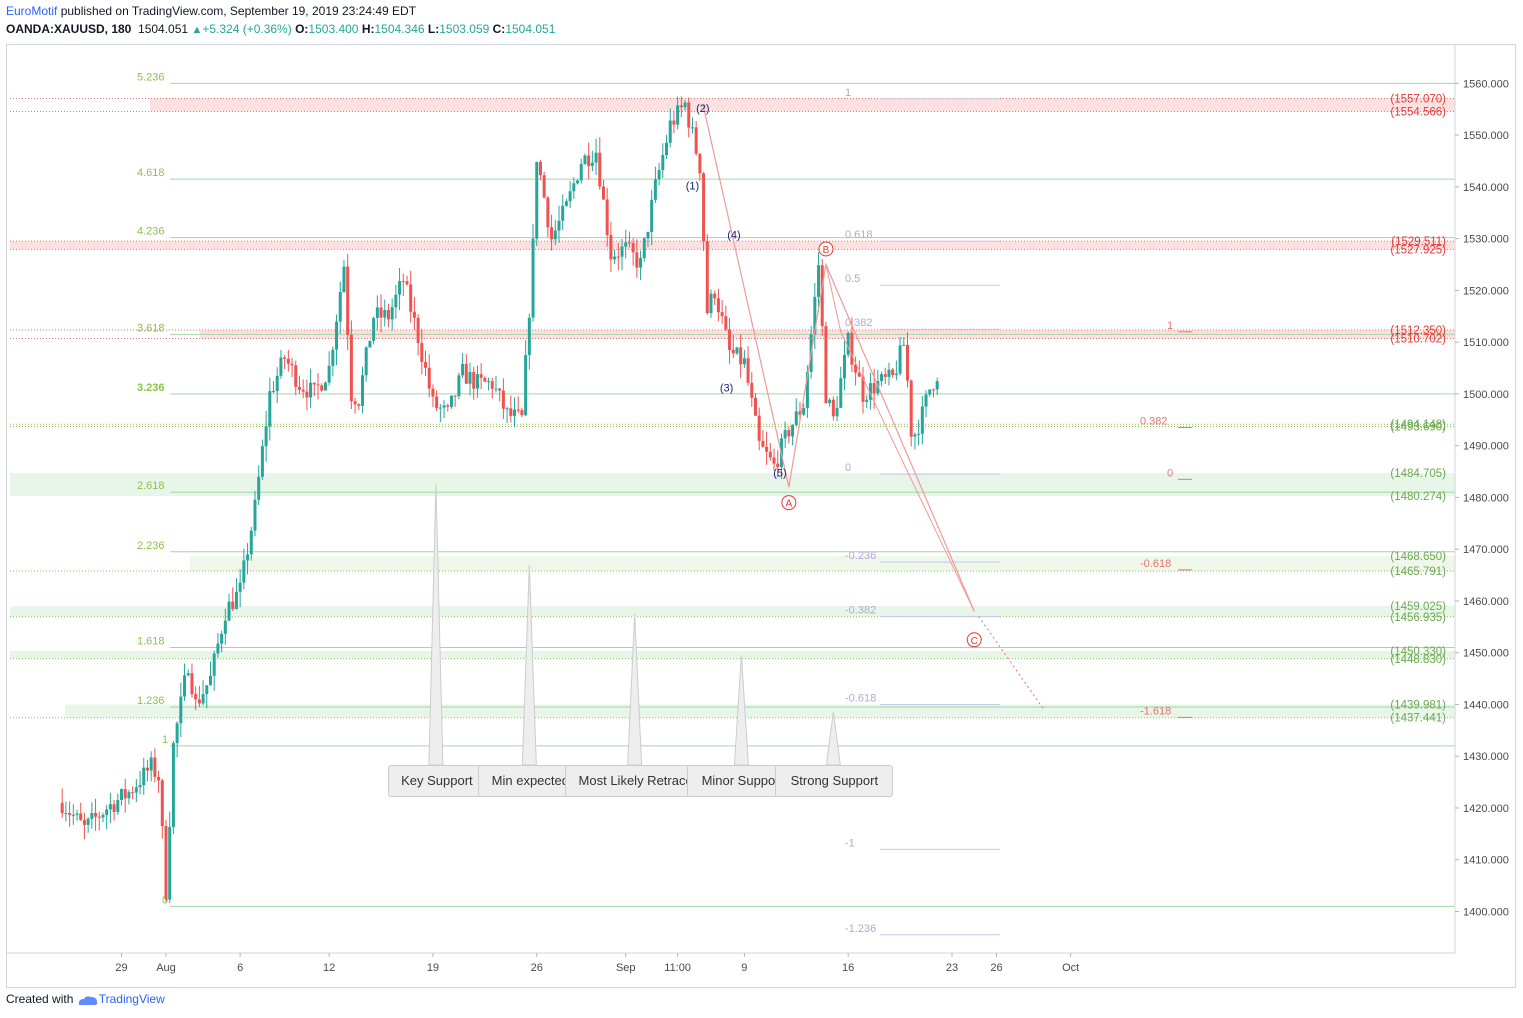  Describe the element at coordinates (1418, 425) in the screenshot. I see `level-price-label: (1494.148)` at that location.